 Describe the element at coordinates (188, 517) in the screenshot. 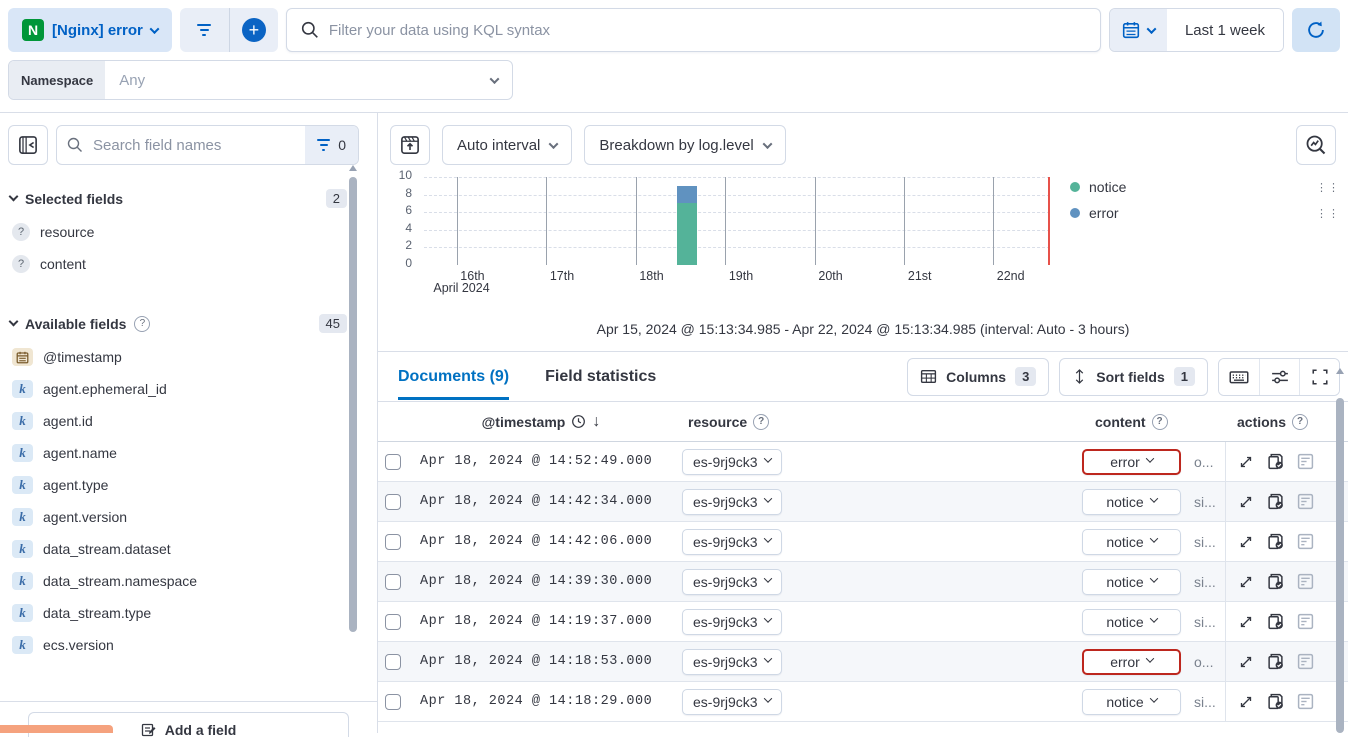

I see `field-item: k agent.version` at that location.